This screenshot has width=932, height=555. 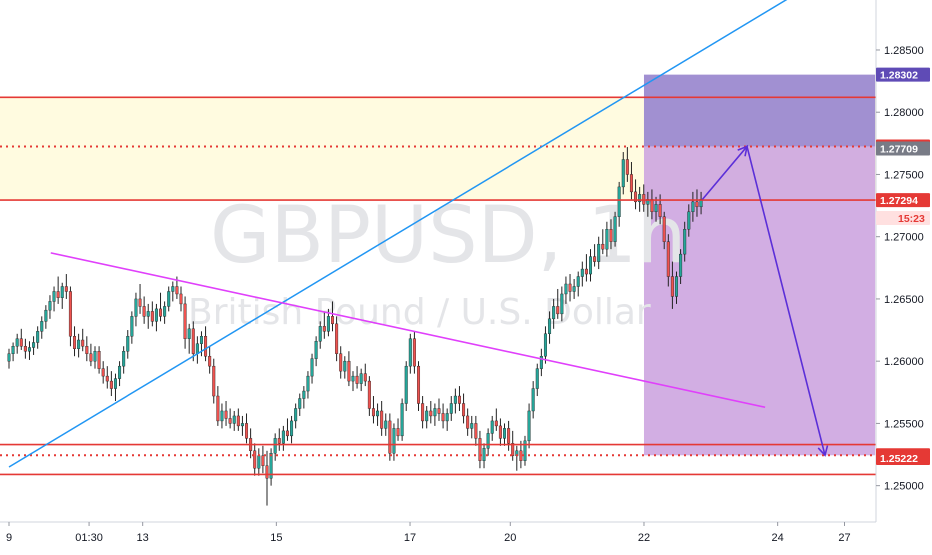 What do you see at coordinates (510, 538) in the screenshot?
I see `time-tick-label: 20` at bounding box center [510, 538].